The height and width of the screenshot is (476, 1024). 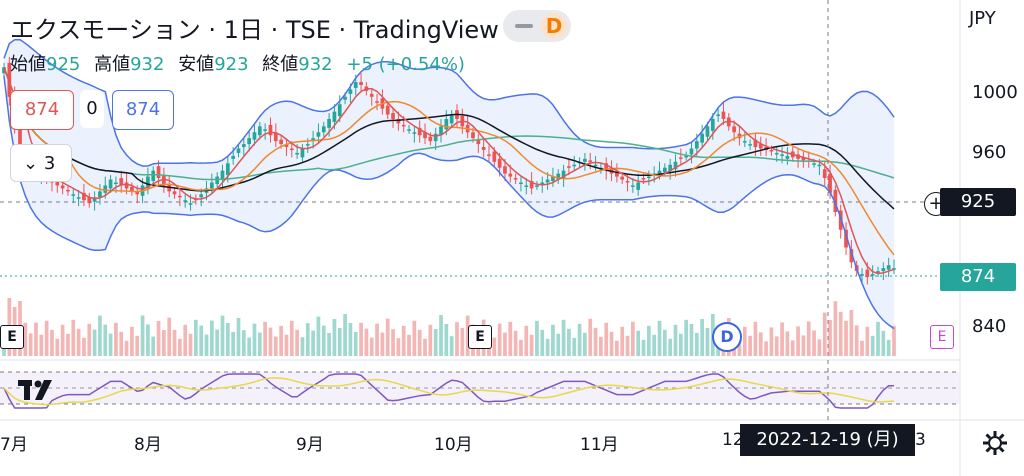 What do you see at coordinates (42, 110) in the screenshot?
I see `bb-upper-legend: 874` at bounding box center [42, 110].